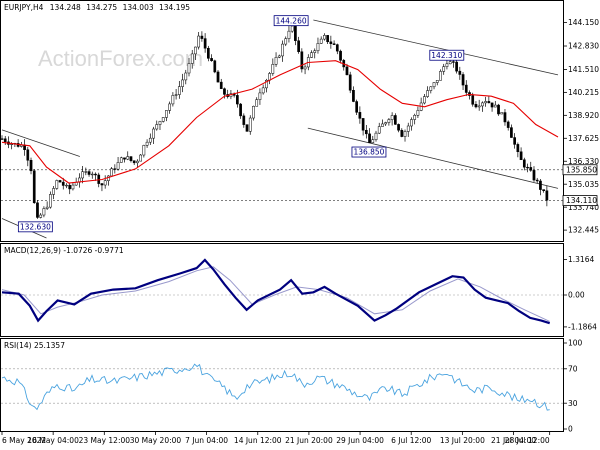 This screenshot has width=600, height=450. Describe the element at coordinates (583, 69) in the screenshot. I see `price-axis-tick-label: 141.510` at that location.